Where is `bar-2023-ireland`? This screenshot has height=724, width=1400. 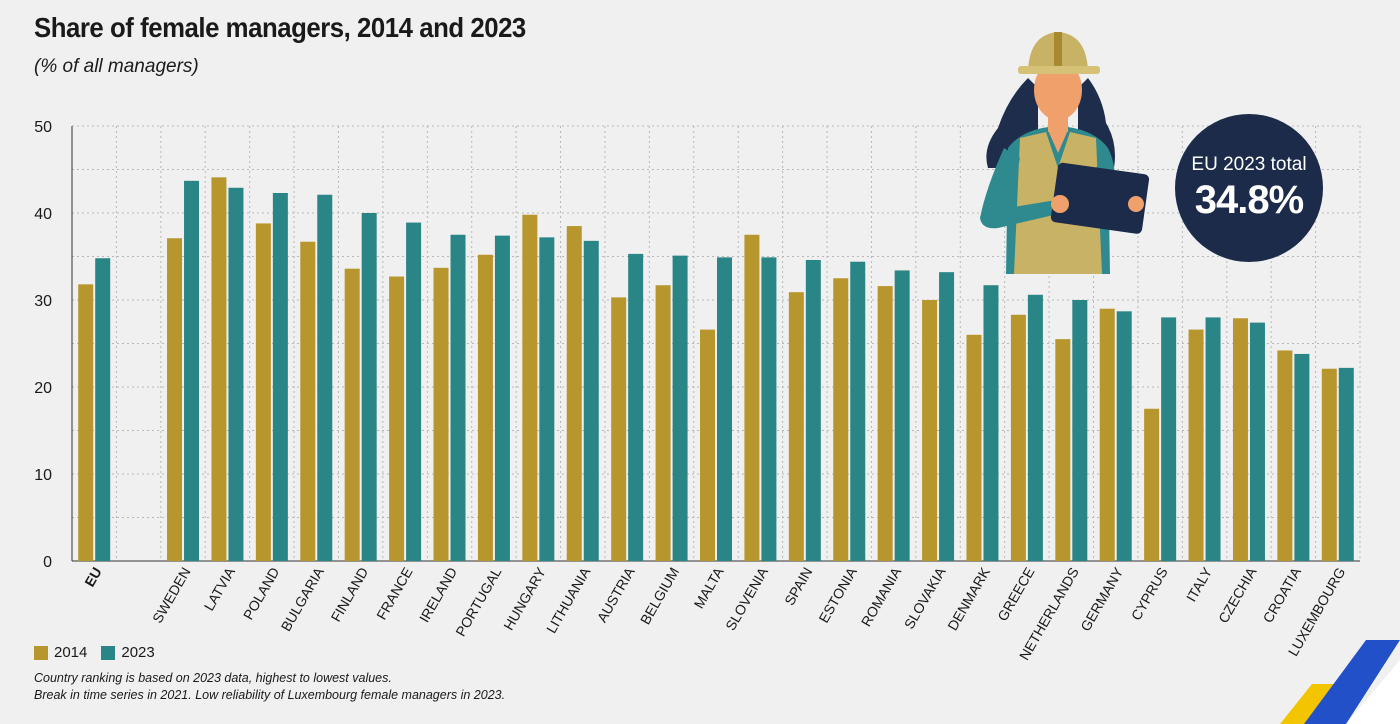 bar-2023-ireland is located at coordinates (458, 397).